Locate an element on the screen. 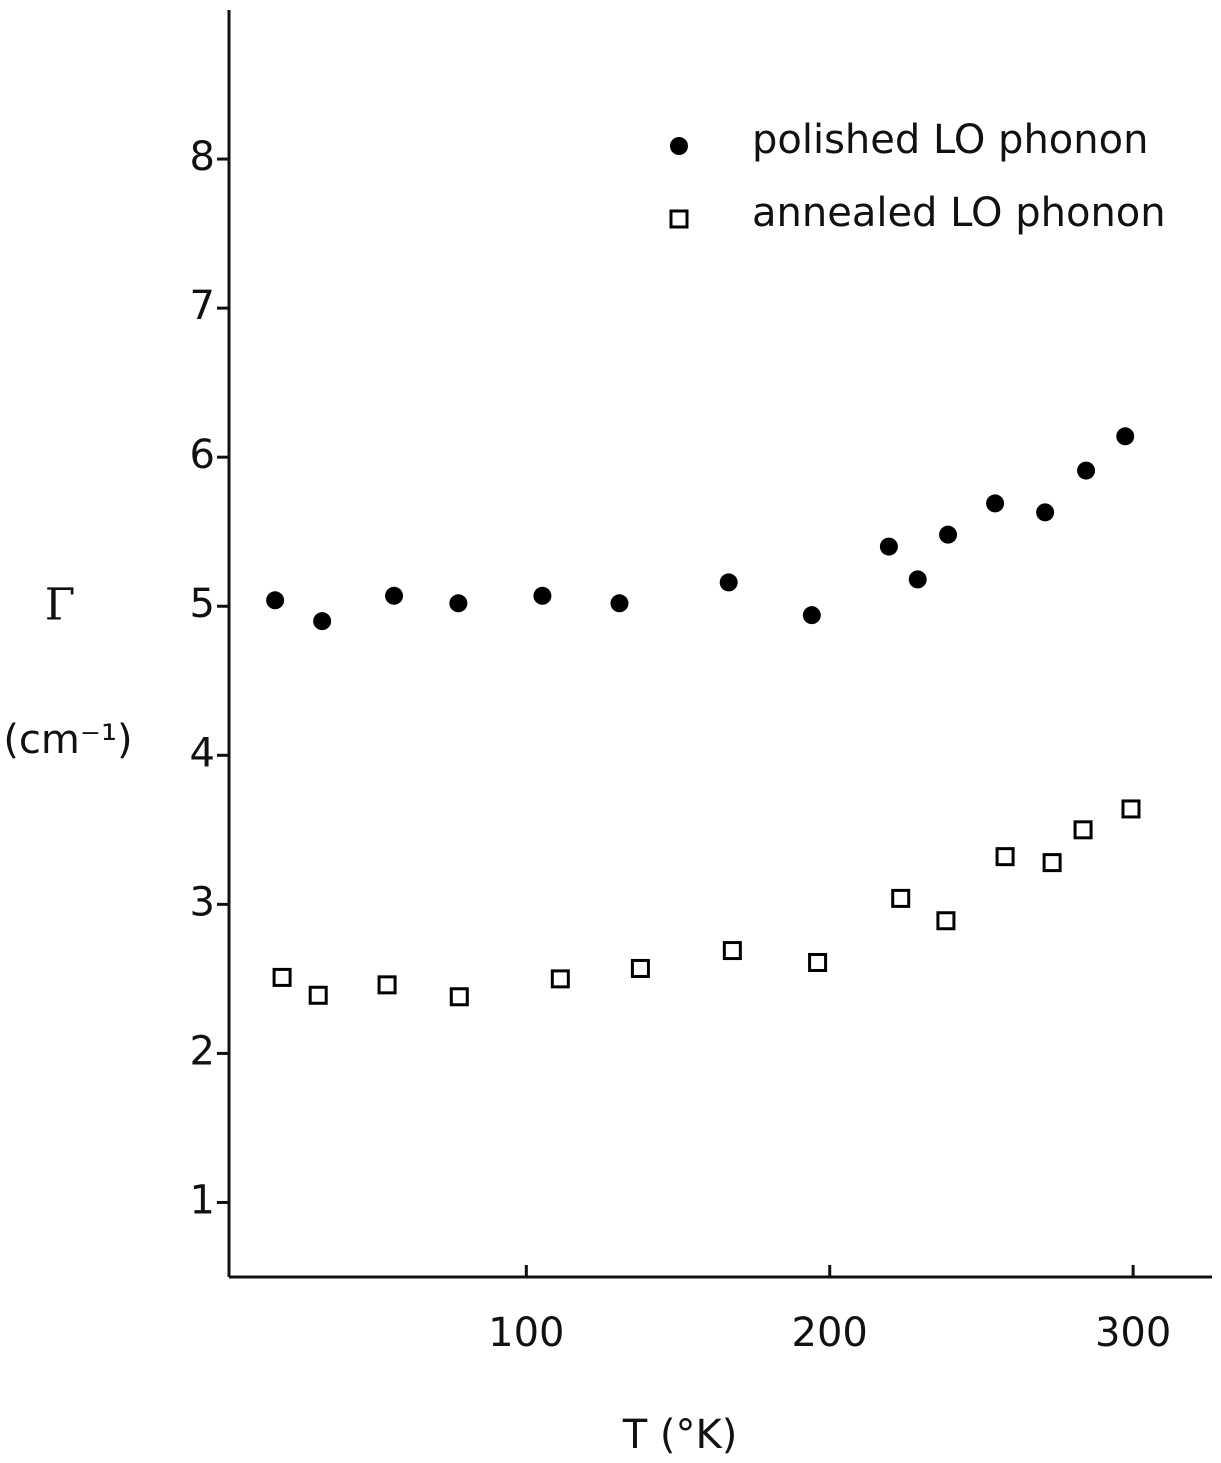  y-tick-label: 5 is located at coordinates (202, 604).